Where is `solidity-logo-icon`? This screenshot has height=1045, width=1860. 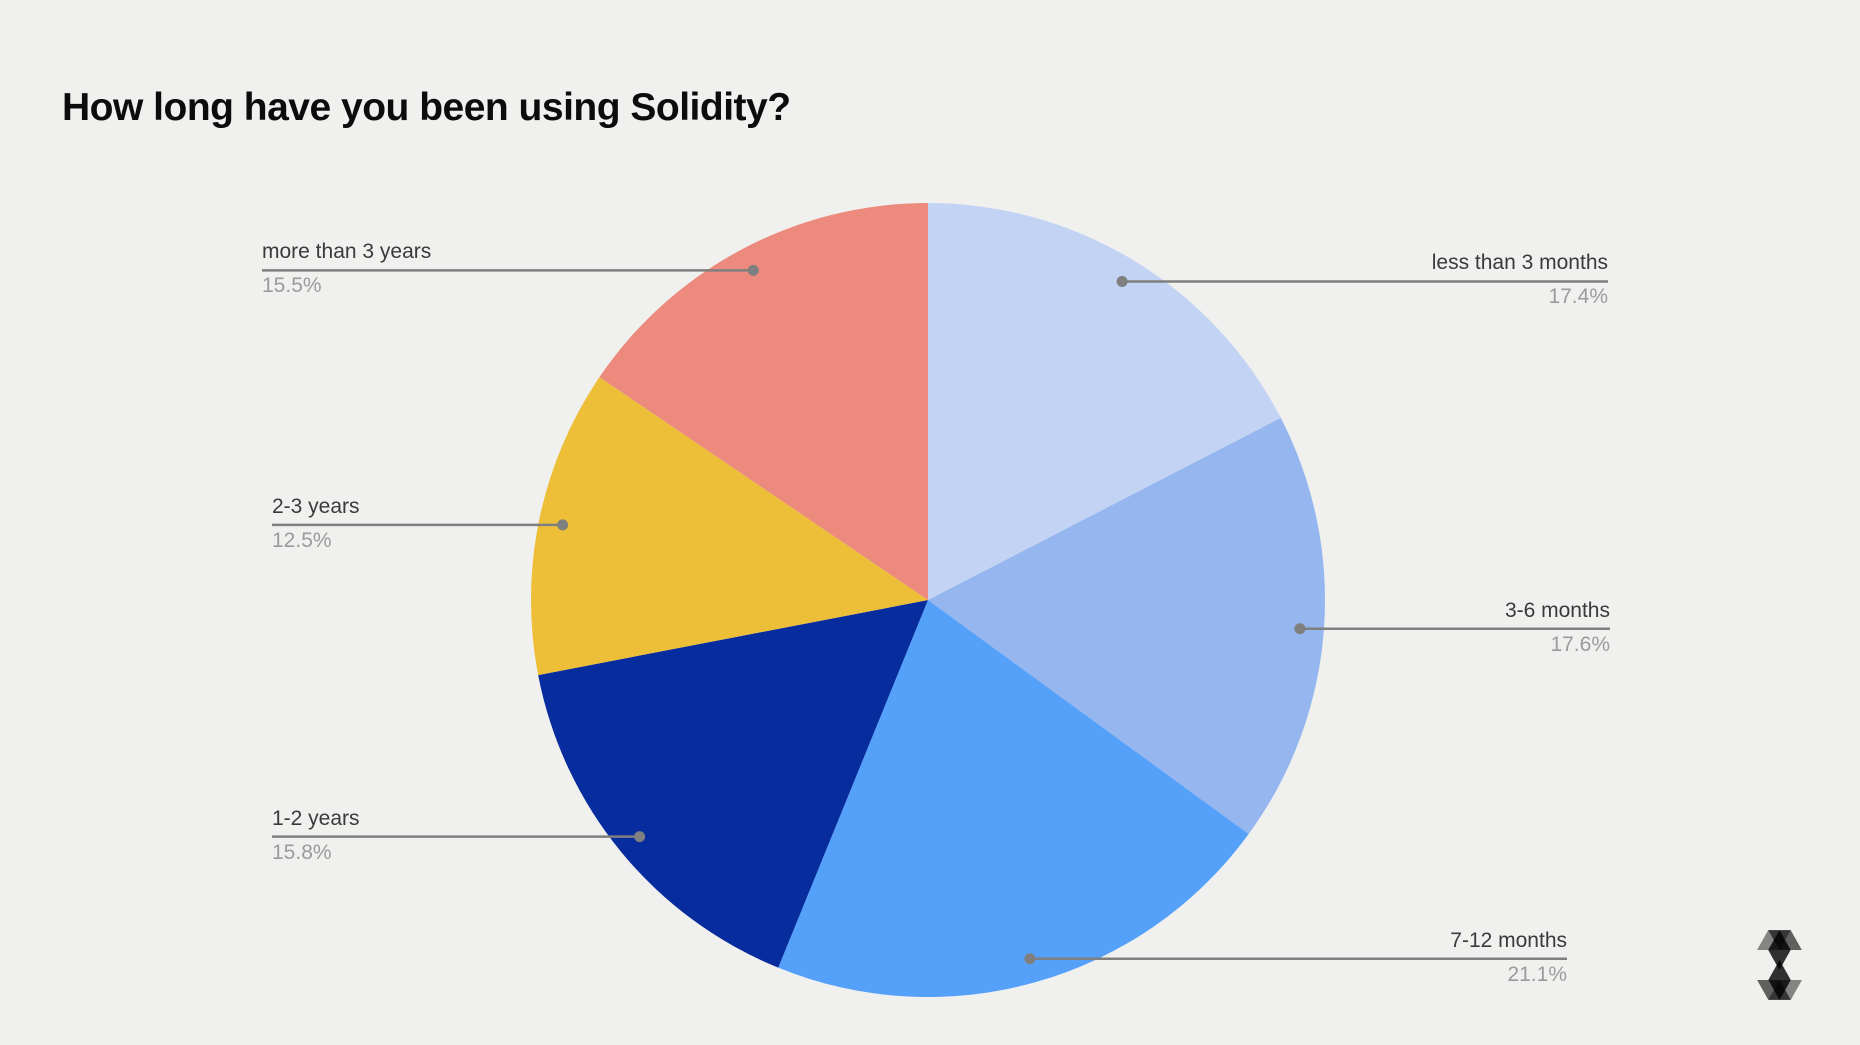
solidity-logo-icon is located at coordinates (1779, 965).